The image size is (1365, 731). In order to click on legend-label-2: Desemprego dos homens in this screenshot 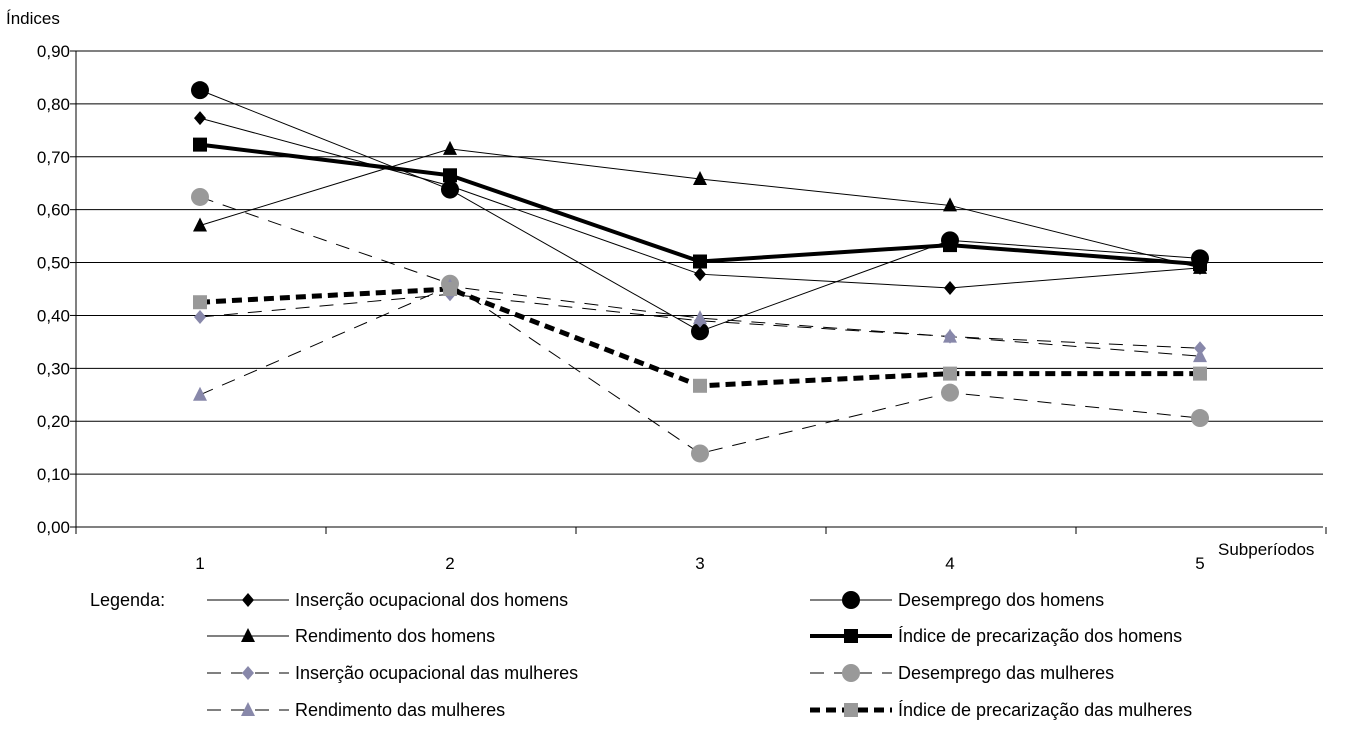, I will do `click(1001, 600)`.